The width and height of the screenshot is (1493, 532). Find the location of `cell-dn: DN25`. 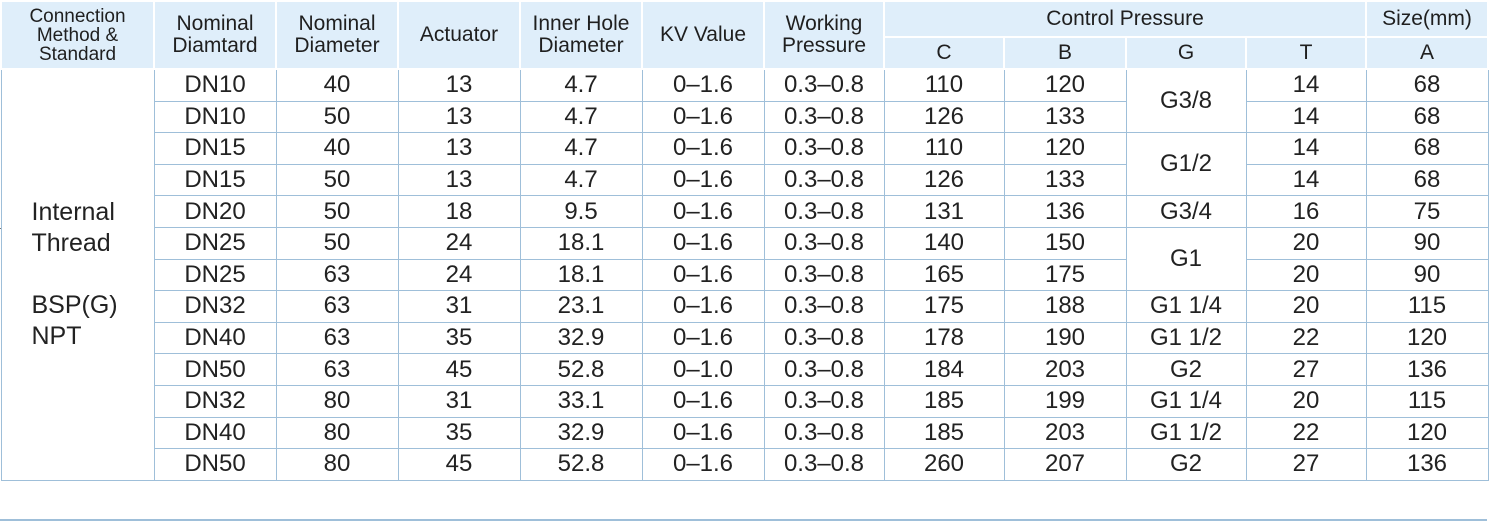

cell-dn: DN25 is located at coordinates (215, 243).